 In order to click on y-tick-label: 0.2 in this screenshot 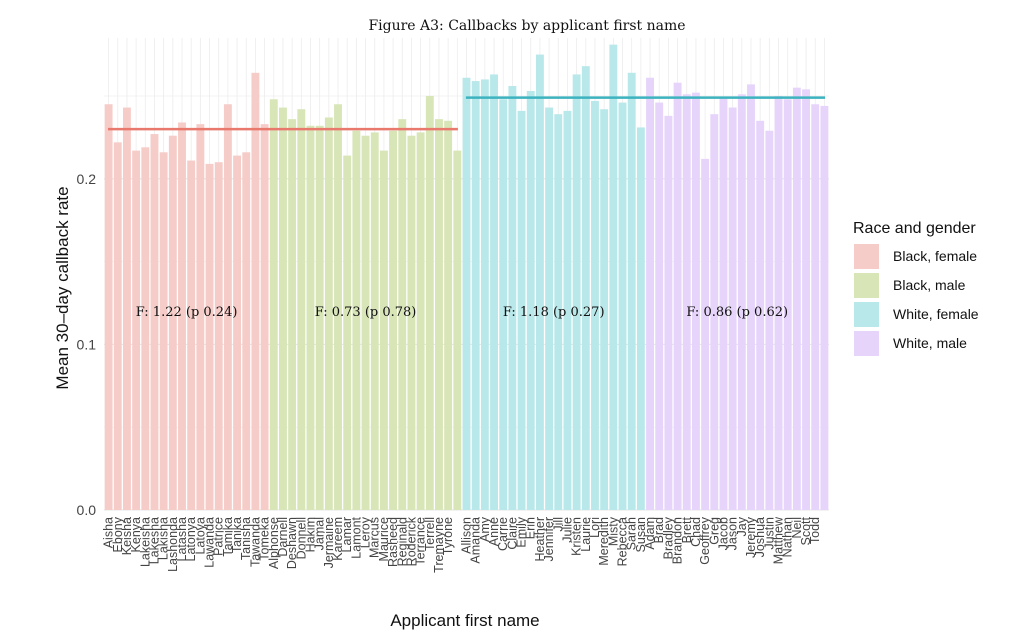, I will do `click(87, 179)`.